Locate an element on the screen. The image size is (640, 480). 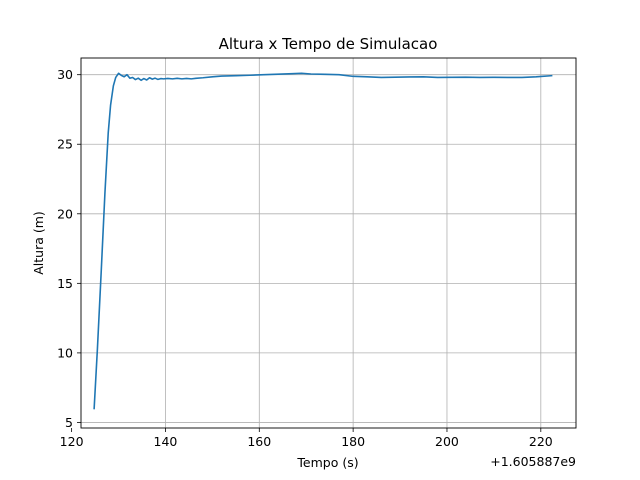
y-axis-label: Altura (m) is located at coordinates (38, 243).